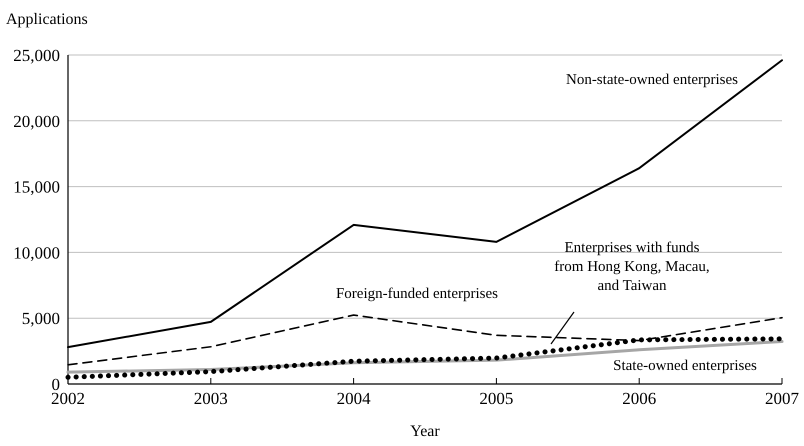 This screenshot has height=446, width=804. I want to click on y-tick-label: 10,000, so click(36, 252).